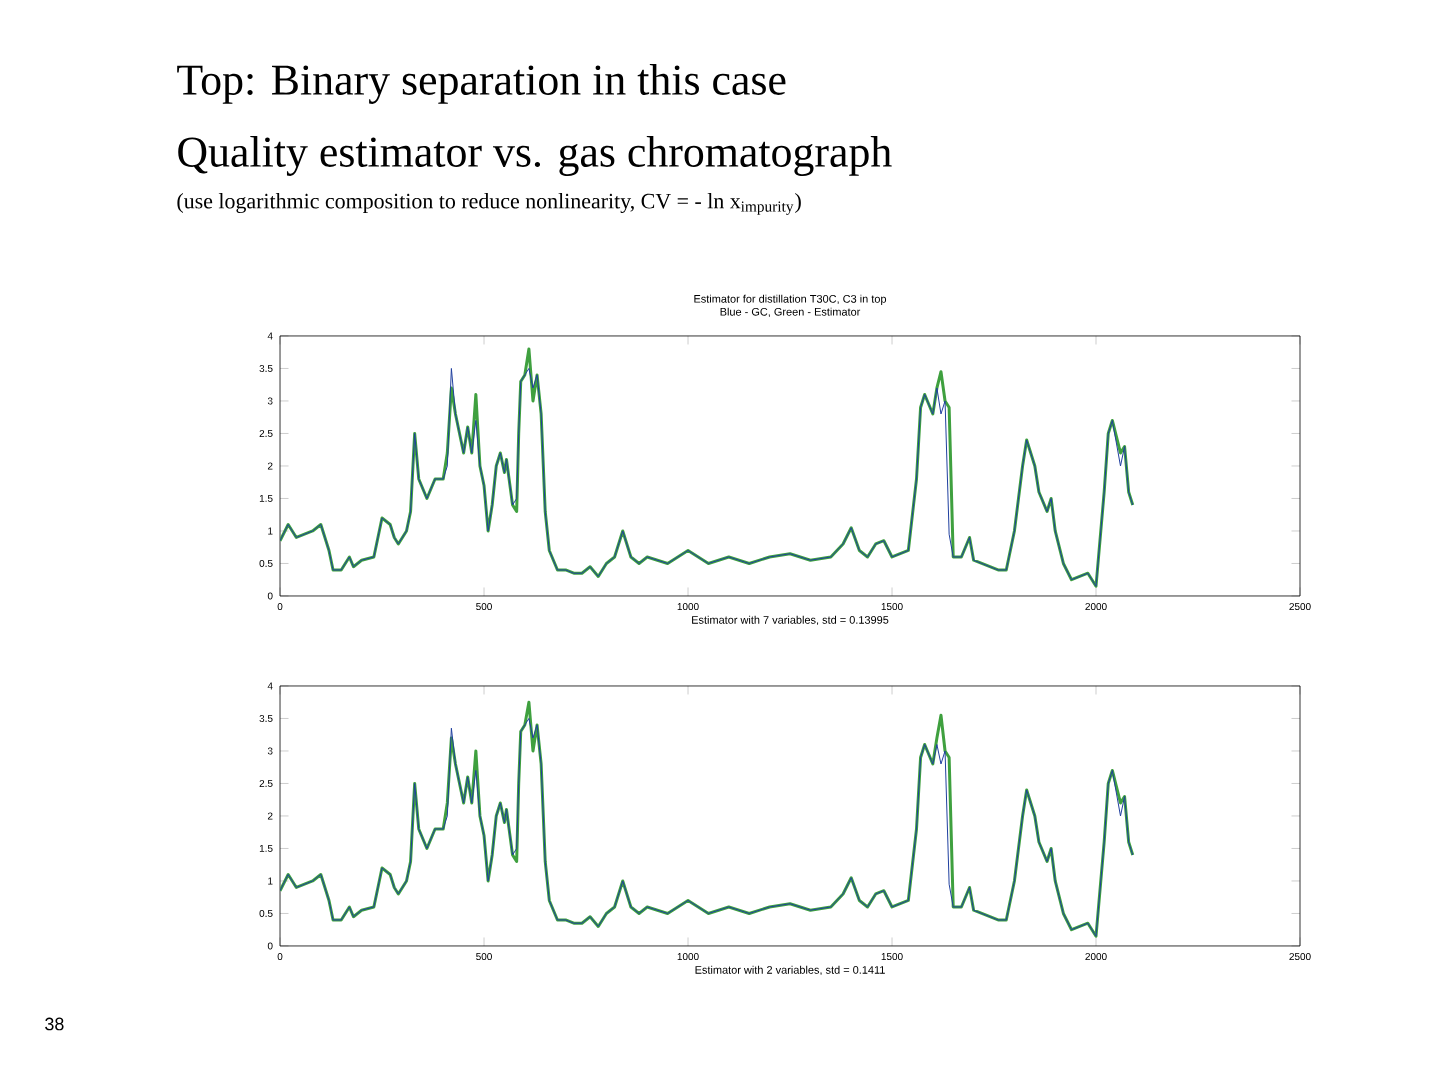 The height and width of the screenshot is (1080, 1440). Describe the element at coordinates (54, 1024) in the screenshot. I see `text: 38` at that location.